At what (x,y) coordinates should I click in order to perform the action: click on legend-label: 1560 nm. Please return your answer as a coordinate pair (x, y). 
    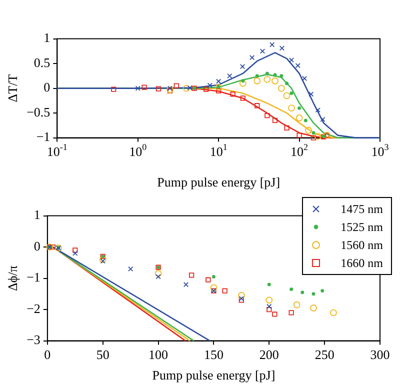
    Looking at the image, I should click on (361, 245).